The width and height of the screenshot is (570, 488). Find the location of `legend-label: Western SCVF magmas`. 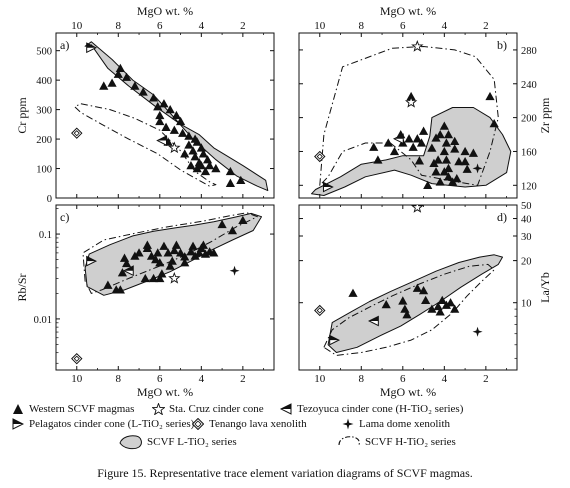

legend-label: Western SCVF magmas is located at coordinates (82, 409).